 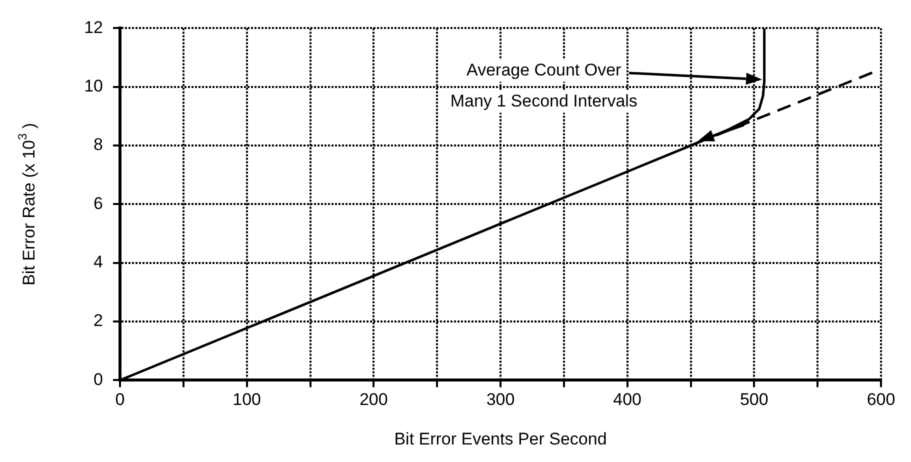 I want to click on y-tick-label: 8, so click(x=98, y=144).